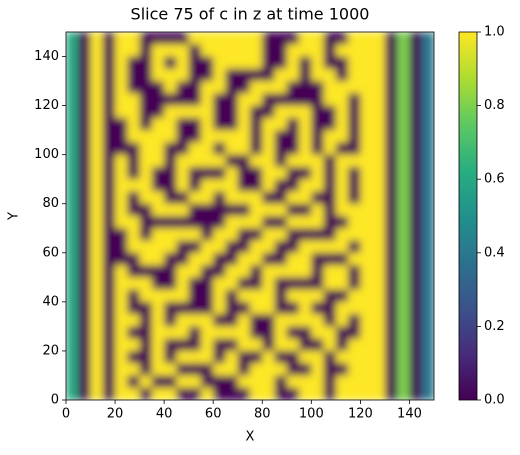 The height and width of the screenshot is (455, 520). I want to click on y-tick-label: 0, so click(55, 400).